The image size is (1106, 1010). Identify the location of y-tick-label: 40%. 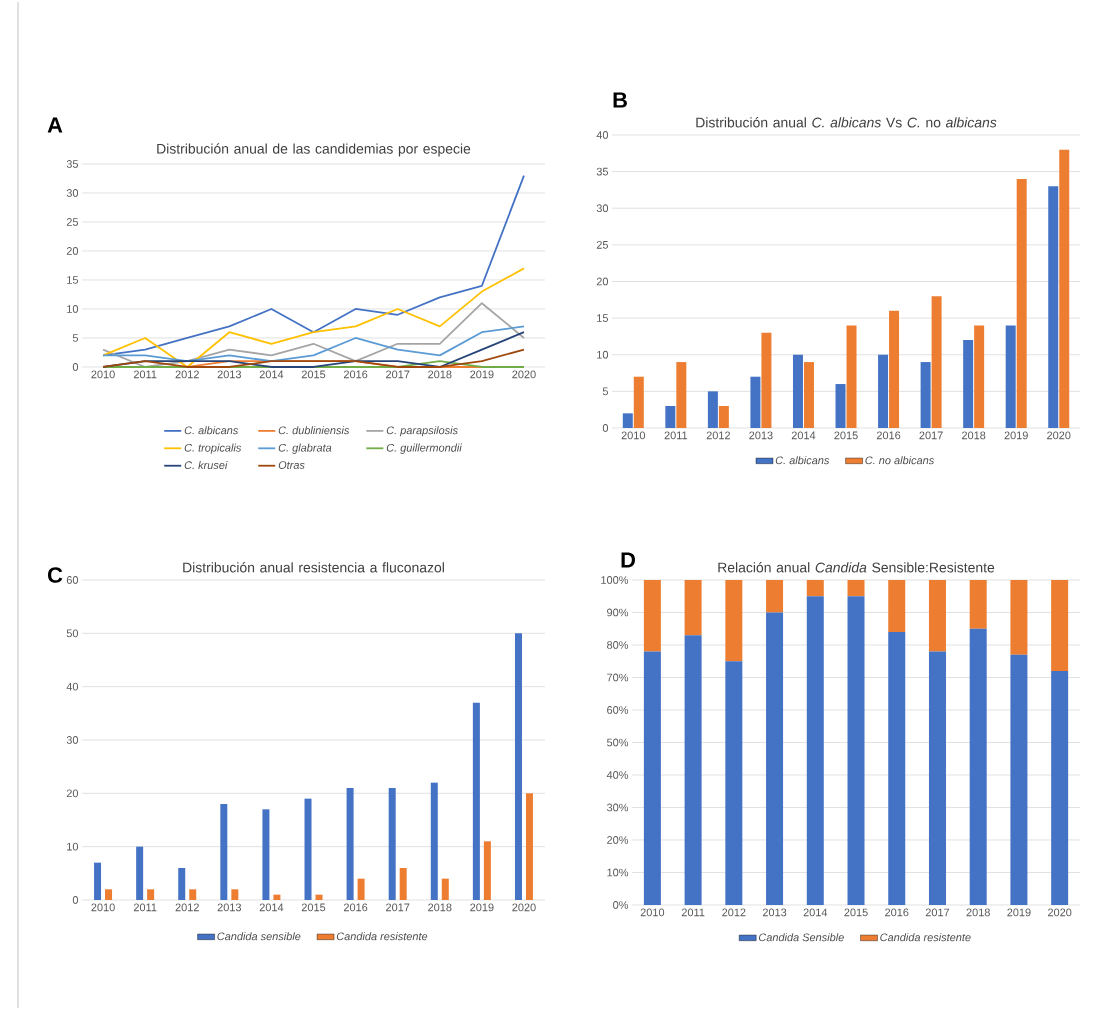
(617, 775).